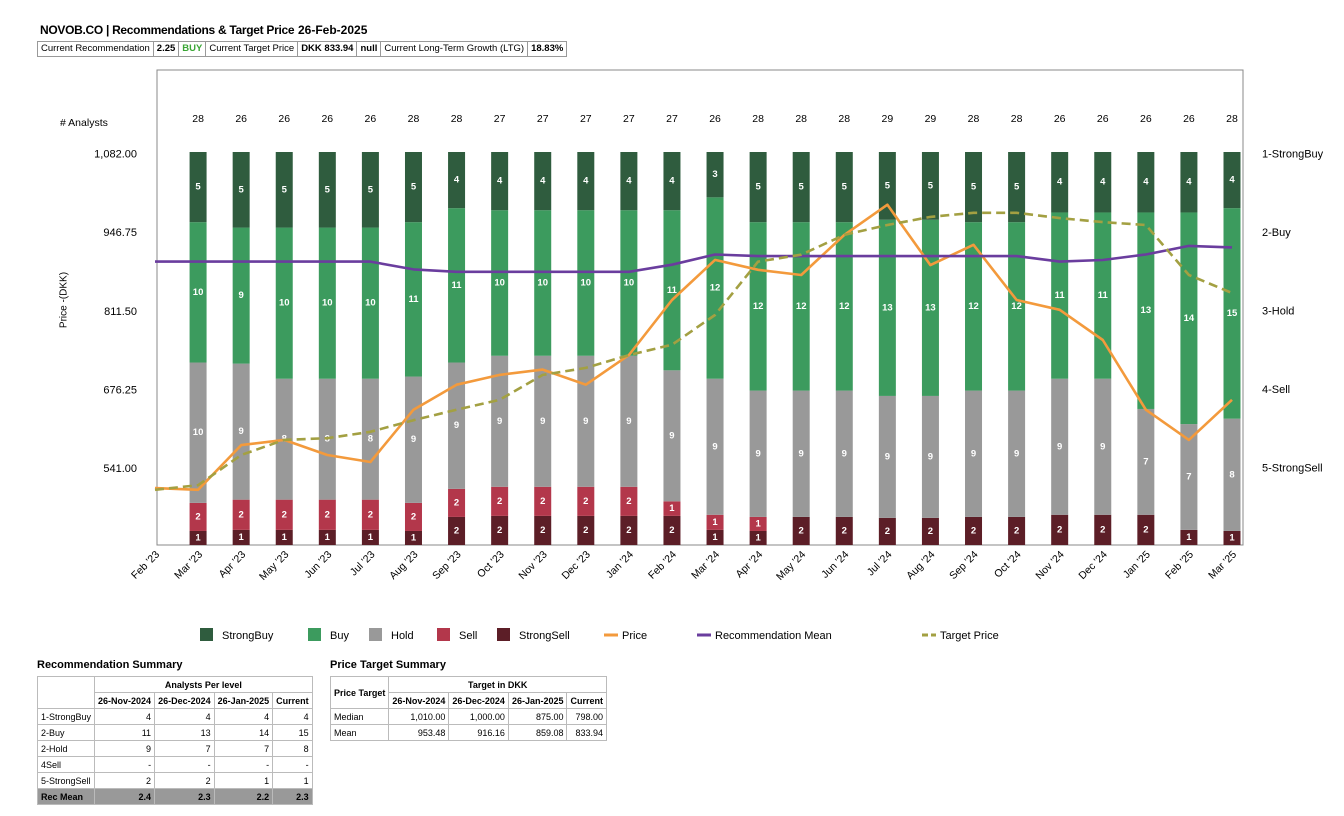  What do you see at coordinates (243, 764) in the screenshot?
I see `table-cell: -` at bounding box center [243, 764].